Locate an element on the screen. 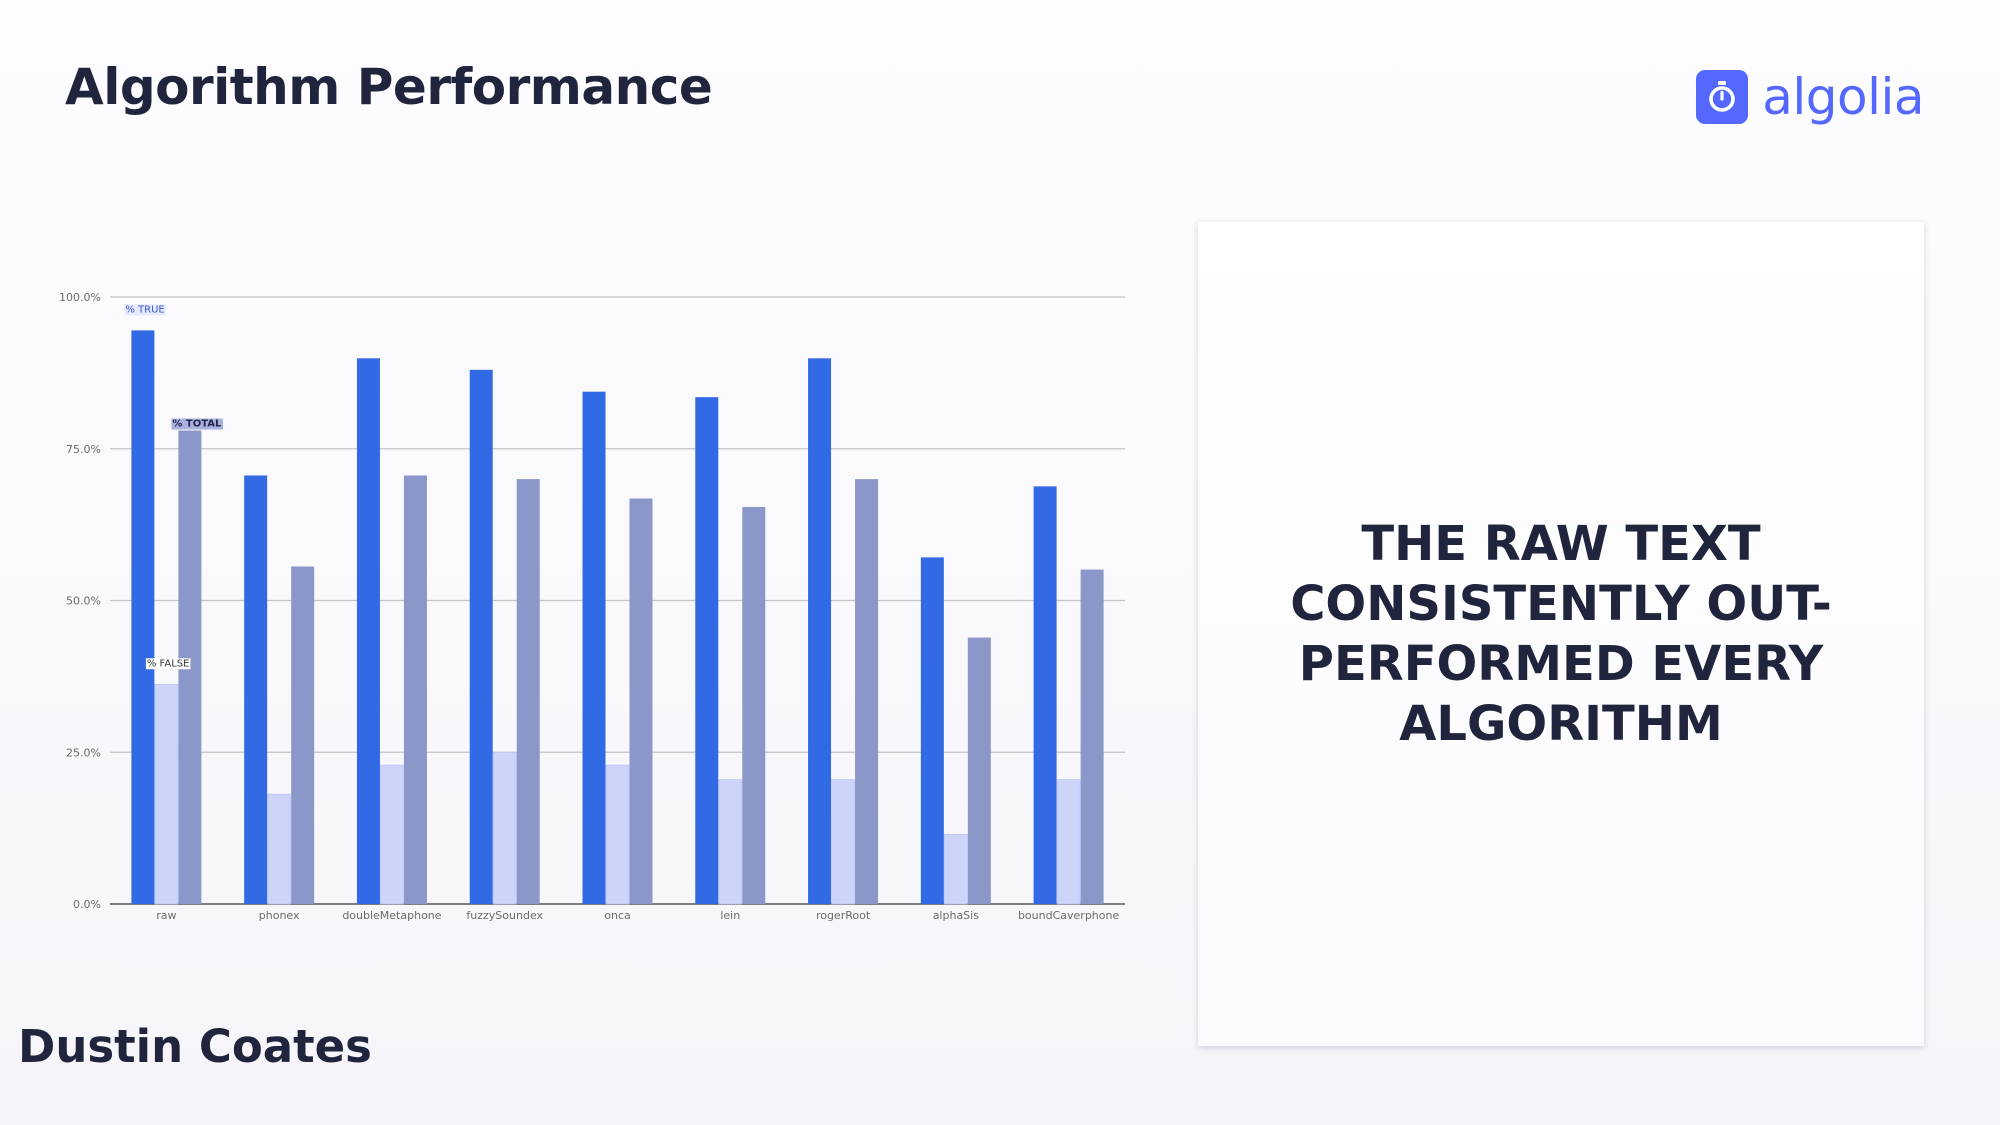 The width and height of the screenshot is (2000, 1125). x-tick-label: onca is located at coordinates (617, 915).